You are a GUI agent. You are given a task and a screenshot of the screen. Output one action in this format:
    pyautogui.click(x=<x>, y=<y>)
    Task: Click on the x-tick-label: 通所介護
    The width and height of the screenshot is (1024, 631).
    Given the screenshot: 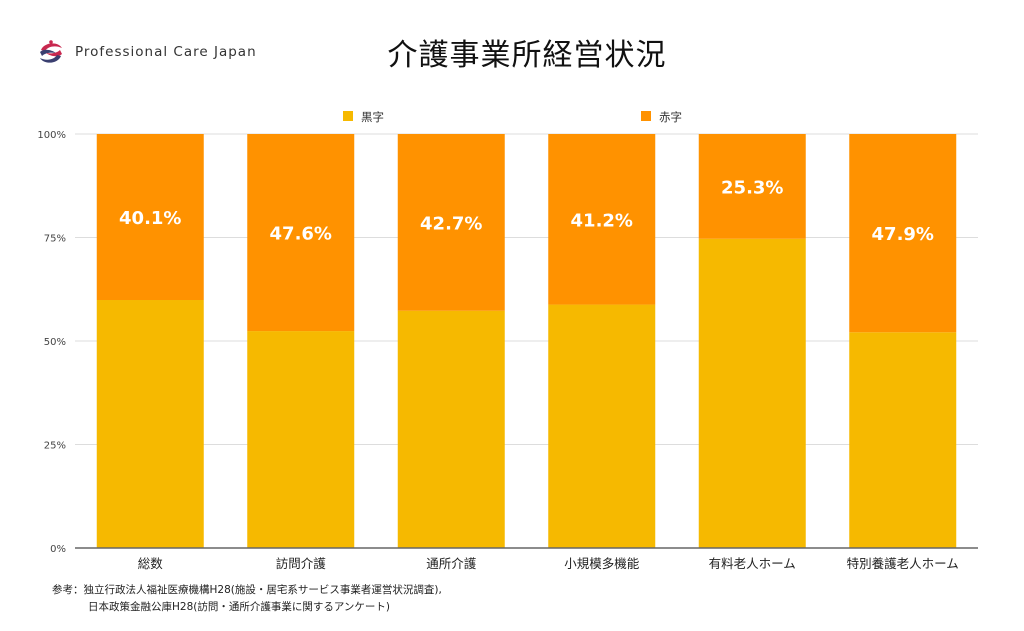 What is the action you would take?
    pyautogui.click(x=451, y=563)
    